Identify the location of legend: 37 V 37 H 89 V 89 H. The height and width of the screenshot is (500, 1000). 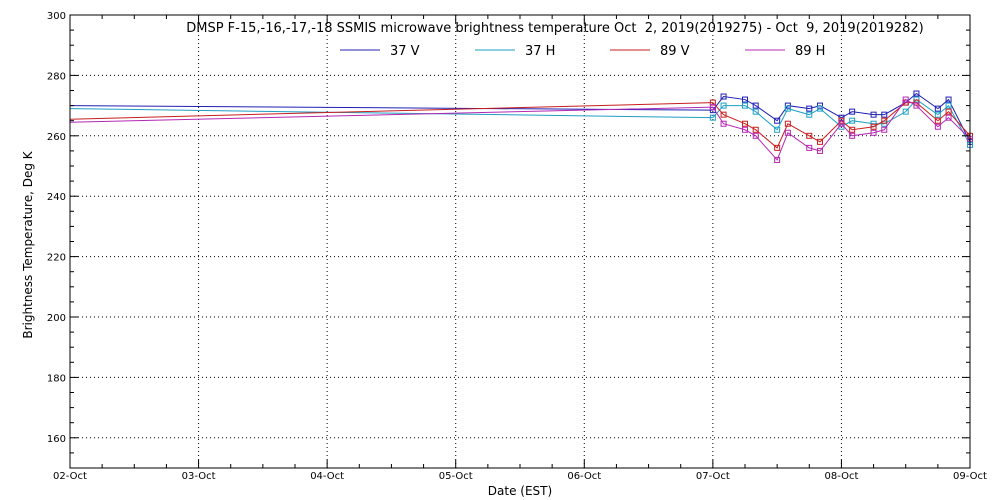
(582, 51).